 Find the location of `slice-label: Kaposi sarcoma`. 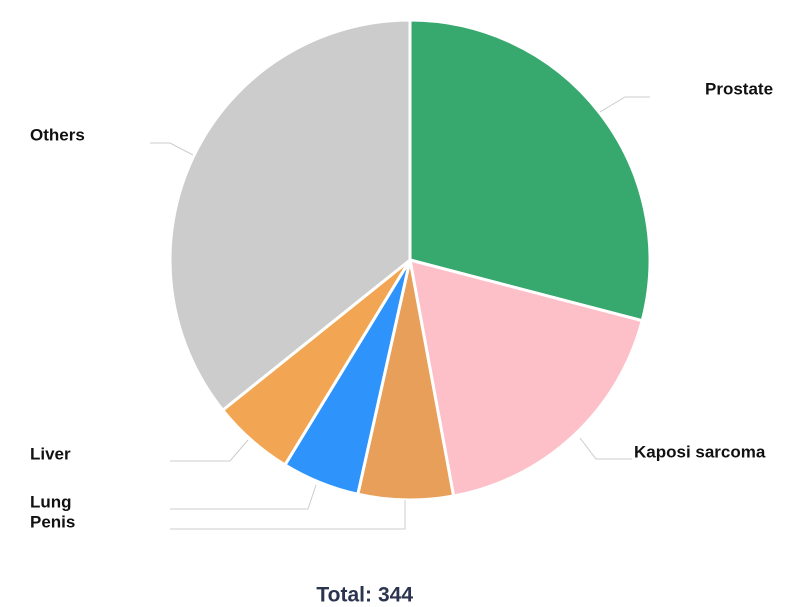

slice-label: Kaposi sarcoma is located at coordinates (700, 451).